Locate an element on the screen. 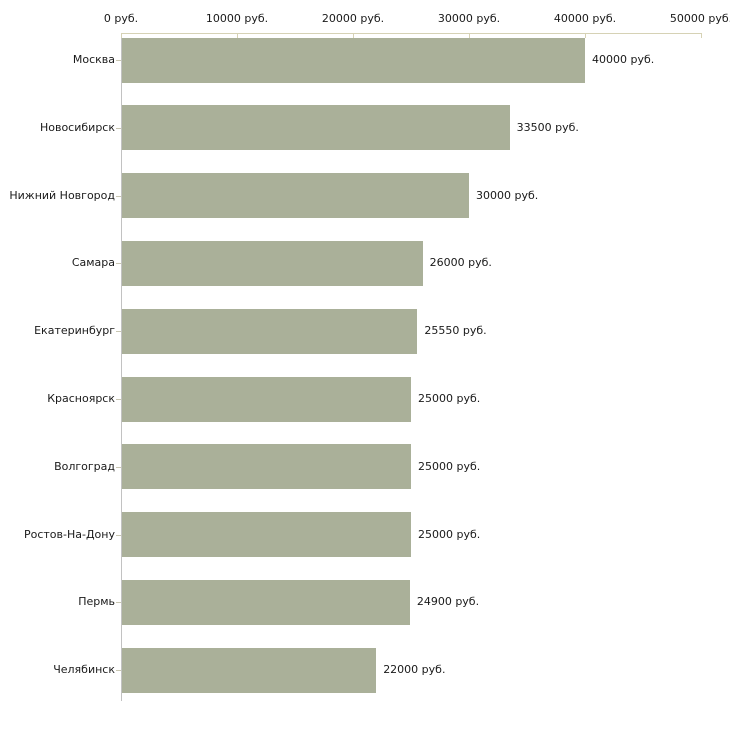  x-axis-tick-label: 30000 руб. is located at coordinates (469, 18).